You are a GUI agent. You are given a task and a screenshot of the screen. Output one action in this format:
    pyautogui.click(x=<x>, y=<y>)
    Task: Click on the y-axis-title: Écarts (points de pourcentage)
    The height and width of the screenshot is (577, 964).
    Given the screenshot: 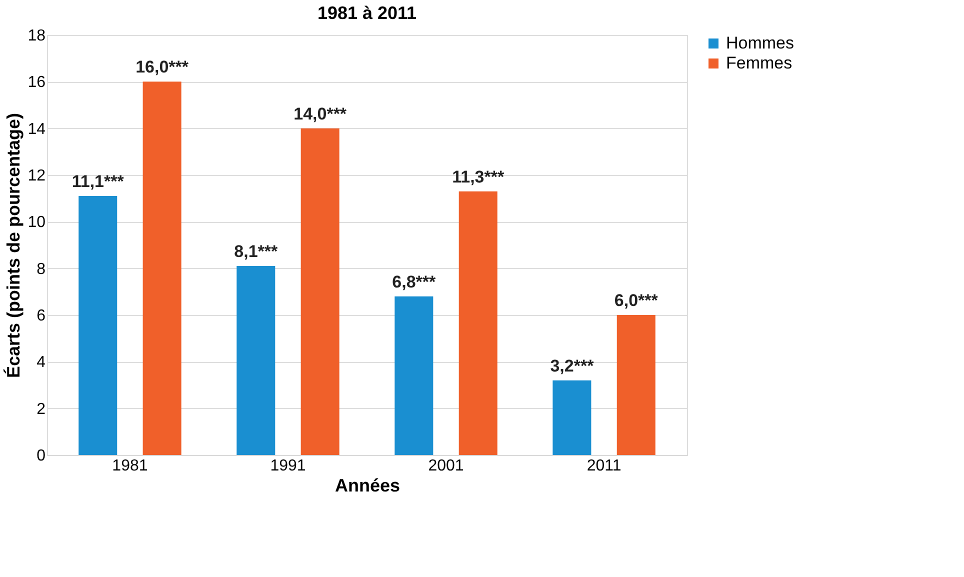 What is the action you would take?
    pyautogui.click(x=14, y=245)
    